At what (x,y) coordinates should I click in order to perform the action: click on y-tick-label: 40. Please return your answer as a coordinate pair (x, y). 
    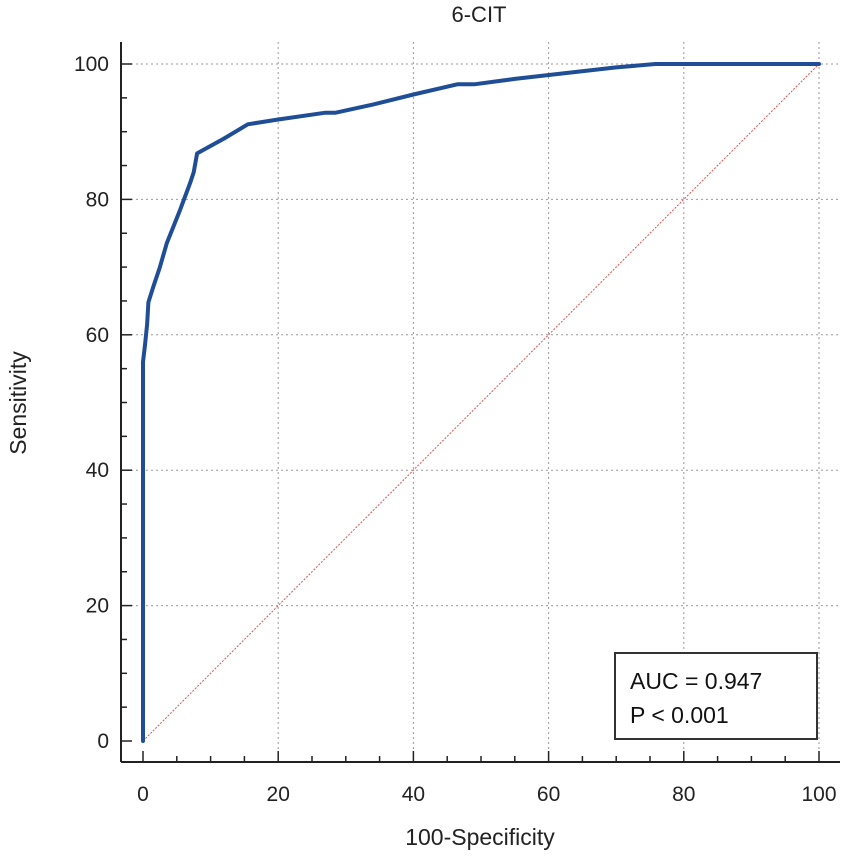
    Looking at the image, I should click on (97, 470).